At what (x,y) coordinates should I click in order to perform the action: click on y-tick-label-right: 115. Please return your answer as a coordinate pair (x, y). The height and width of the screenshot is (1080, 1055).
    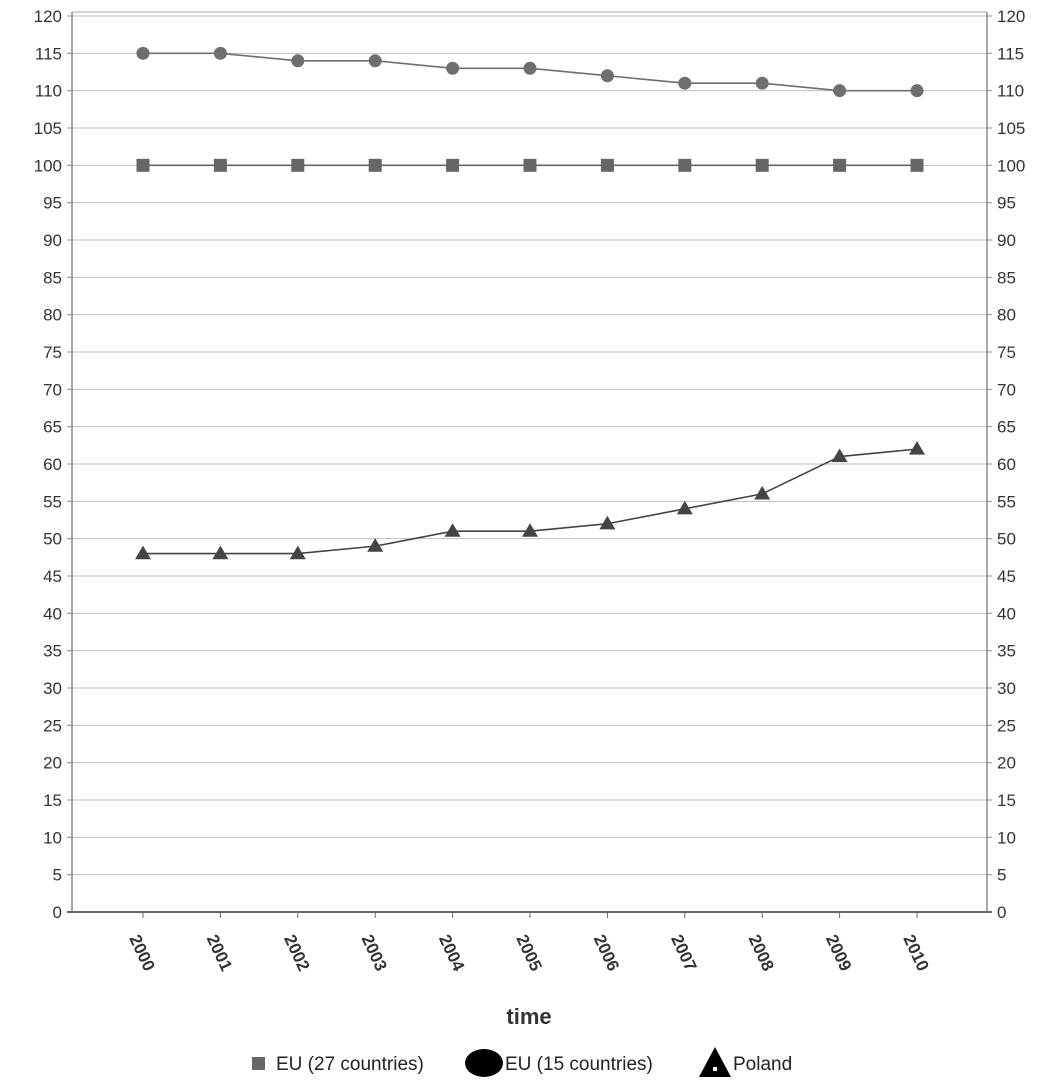
    Looking at the image, I should click on (1010, 53).